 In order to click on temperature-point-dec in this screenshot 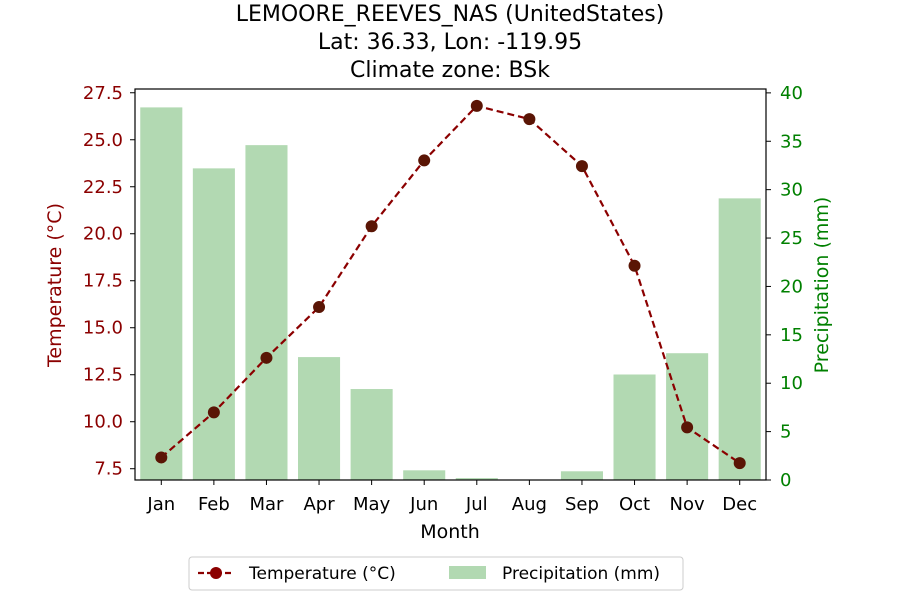, I will do `click(739, 463)`.